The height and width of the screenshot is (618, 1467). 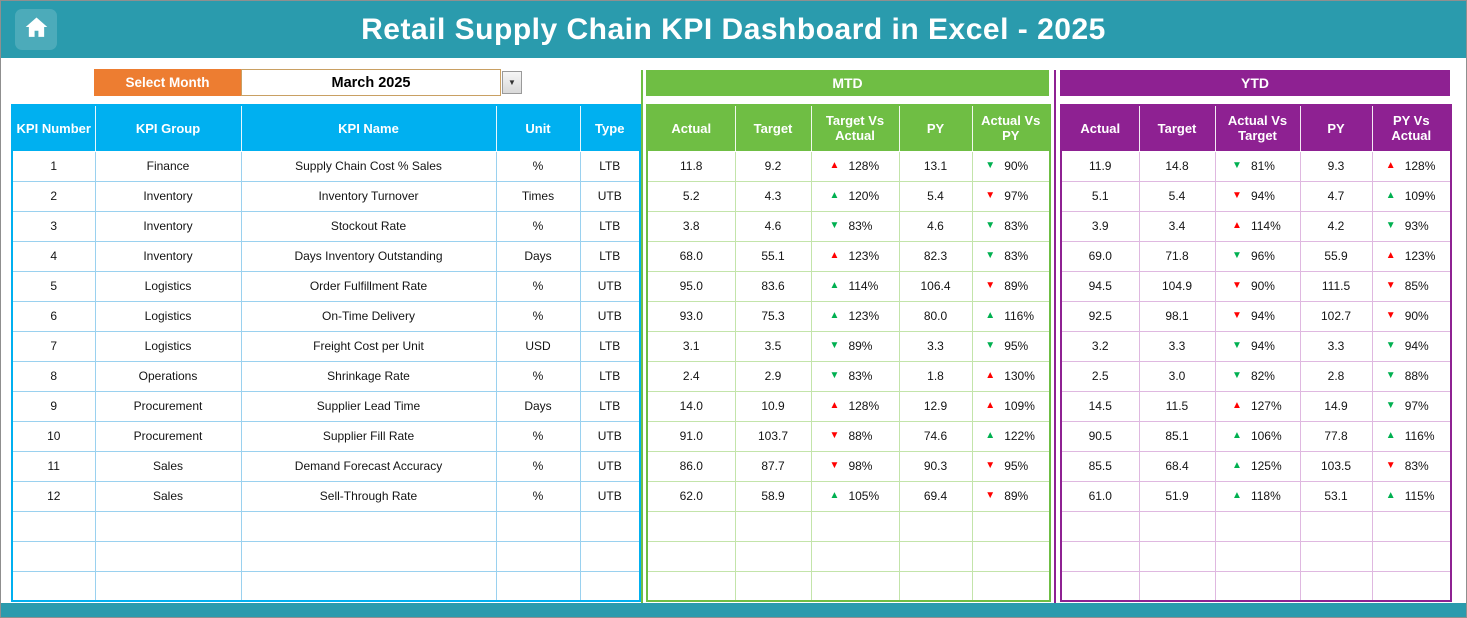 I want to click on ytd-py-vs-actual-cell: ▼ 90%, so click(x=1411, y=316).